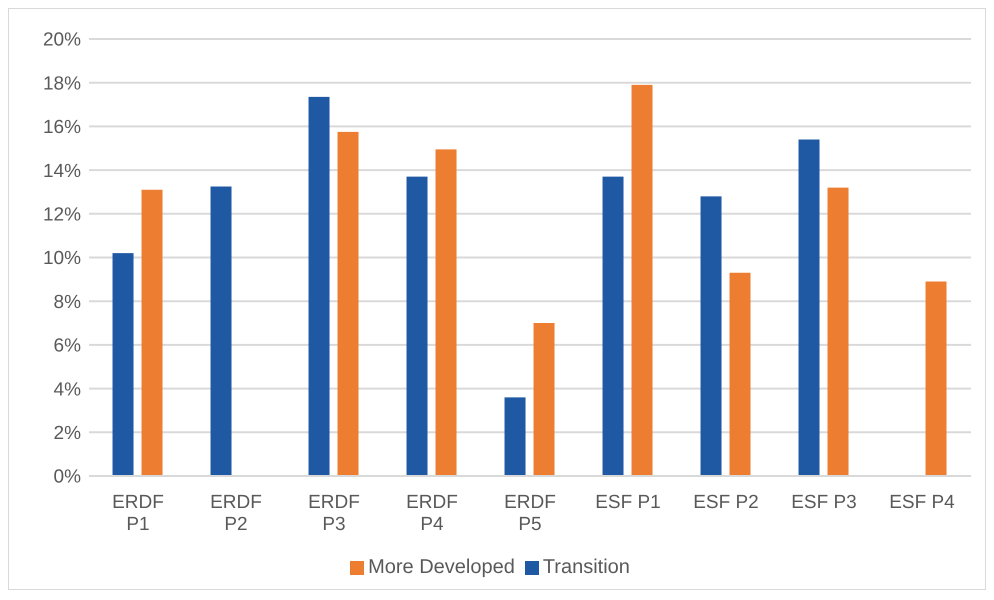  What do you see at coordinates (628, 502) in the screenshot?
I see `x-tick-label: ESF P1` at bounding box center [628, 502].